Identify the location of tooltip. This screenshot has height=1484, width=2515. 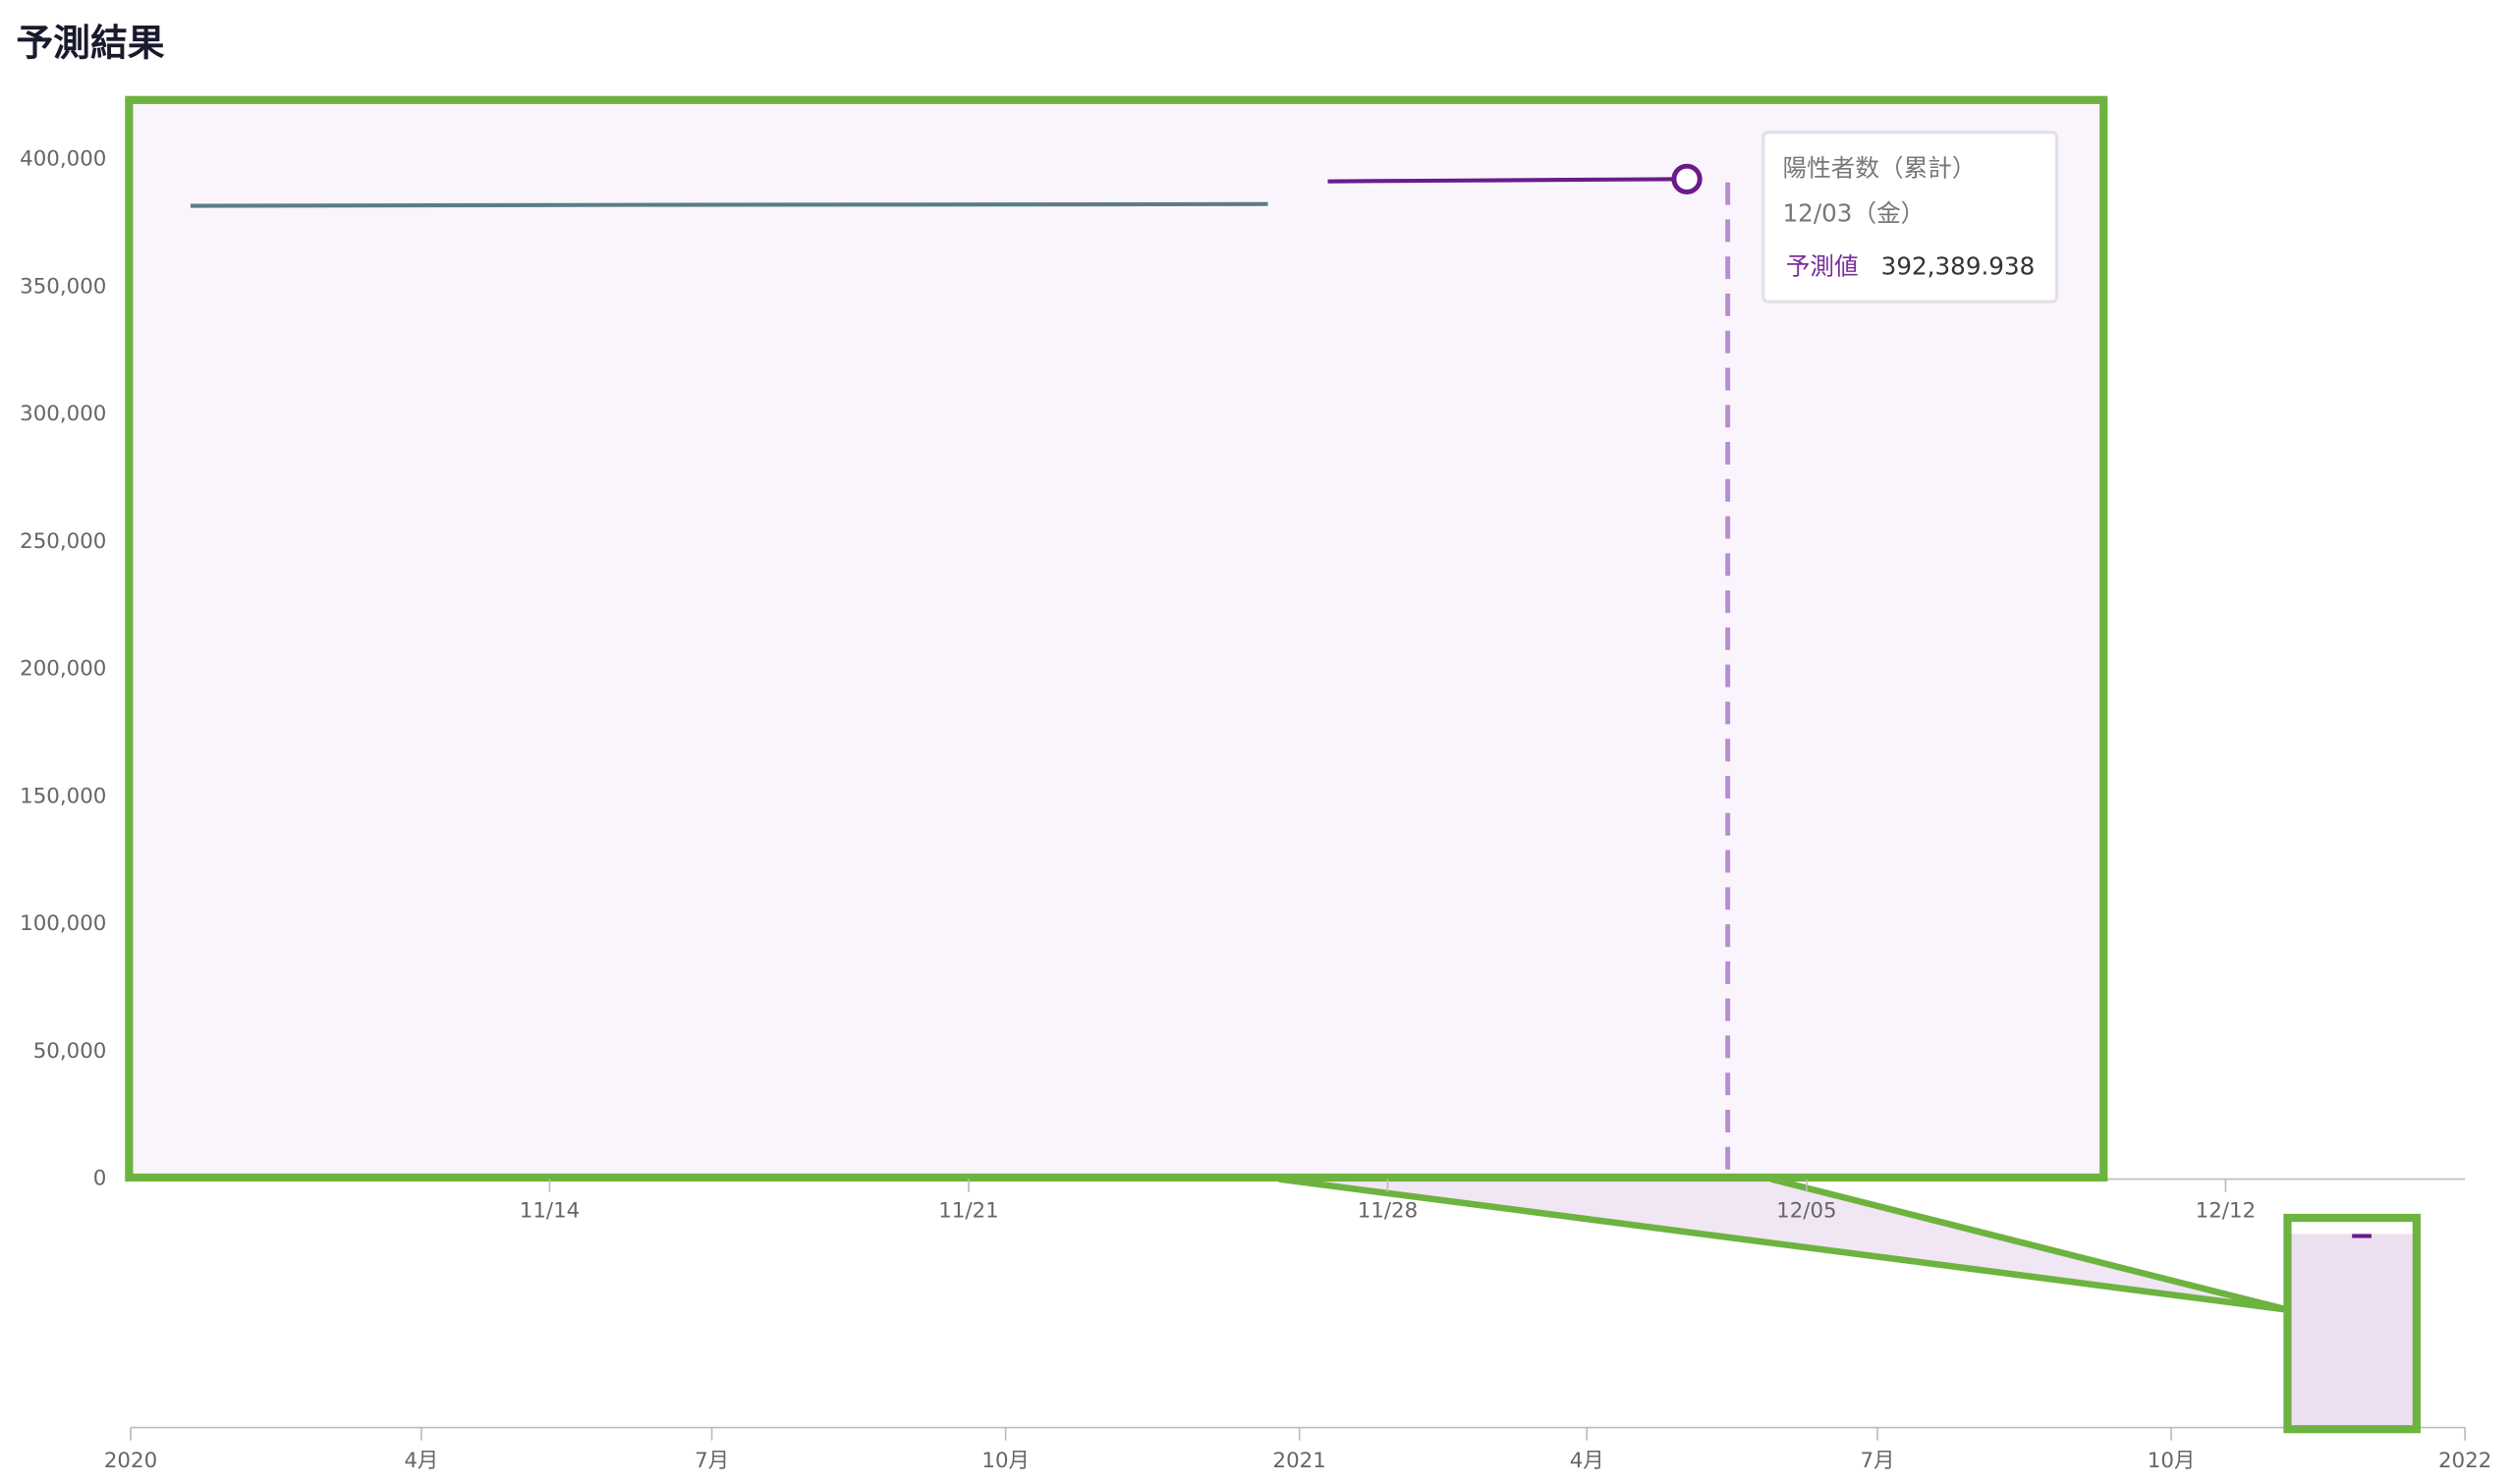
(1910, 217).